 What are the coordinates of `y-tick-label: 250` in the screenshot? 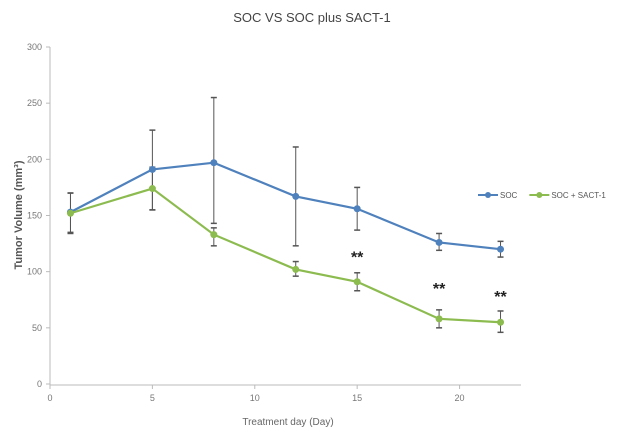 It's located at (34, 103).